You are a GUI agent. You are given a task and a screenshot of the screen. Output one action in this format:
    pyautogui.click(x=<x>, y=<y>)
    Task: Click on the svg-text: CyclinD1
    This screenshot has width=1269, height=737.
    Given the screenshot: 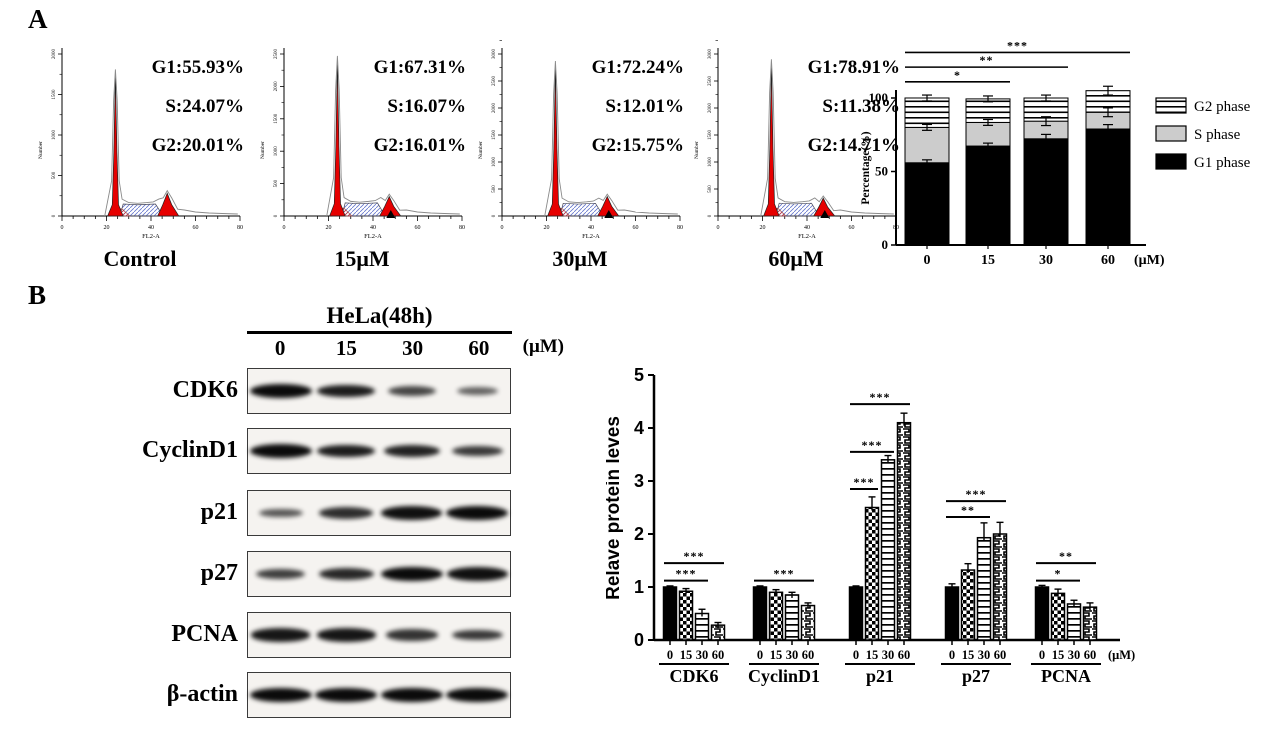 What is the action you would take?
    pyautogui.click(x=784, y=676)
    